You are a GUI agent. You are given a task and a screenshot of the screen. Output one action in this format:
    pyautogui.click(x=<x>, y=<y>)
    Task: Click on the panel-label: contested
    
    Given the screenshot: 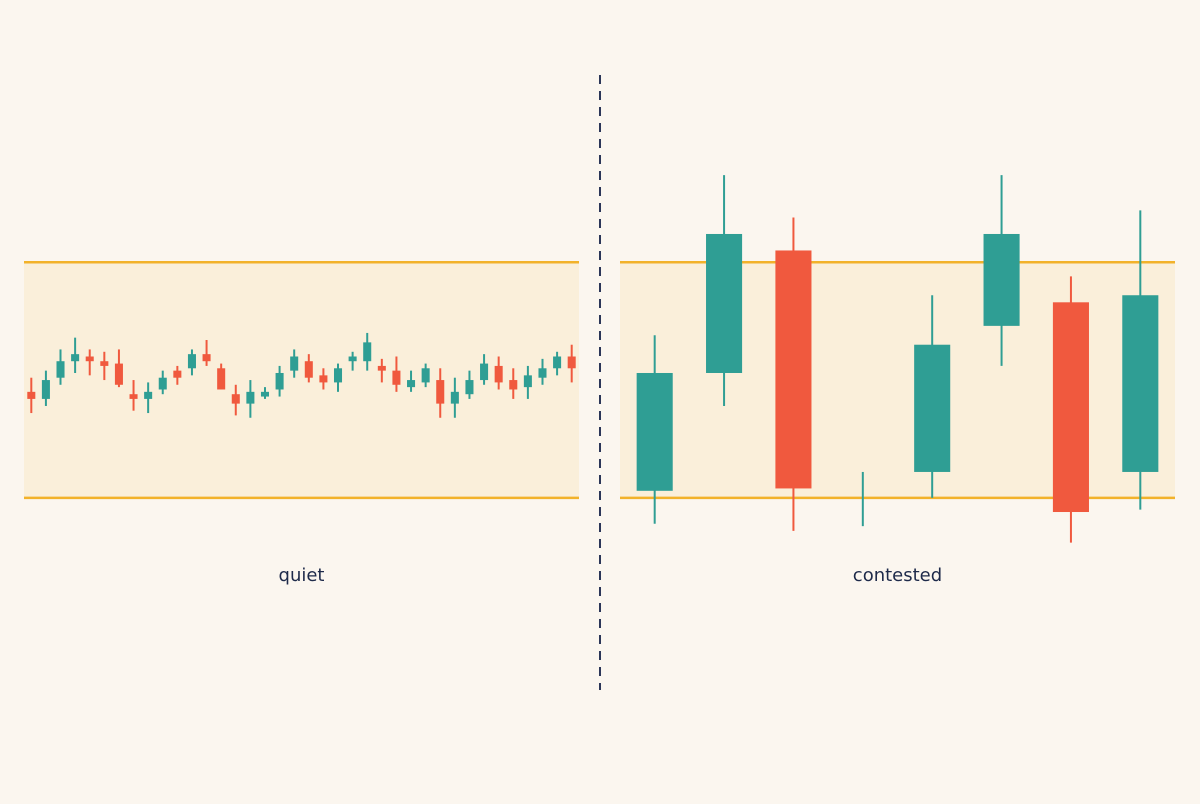 What is the action you would take?
    pyautogui.click(x=897, y=575)
    